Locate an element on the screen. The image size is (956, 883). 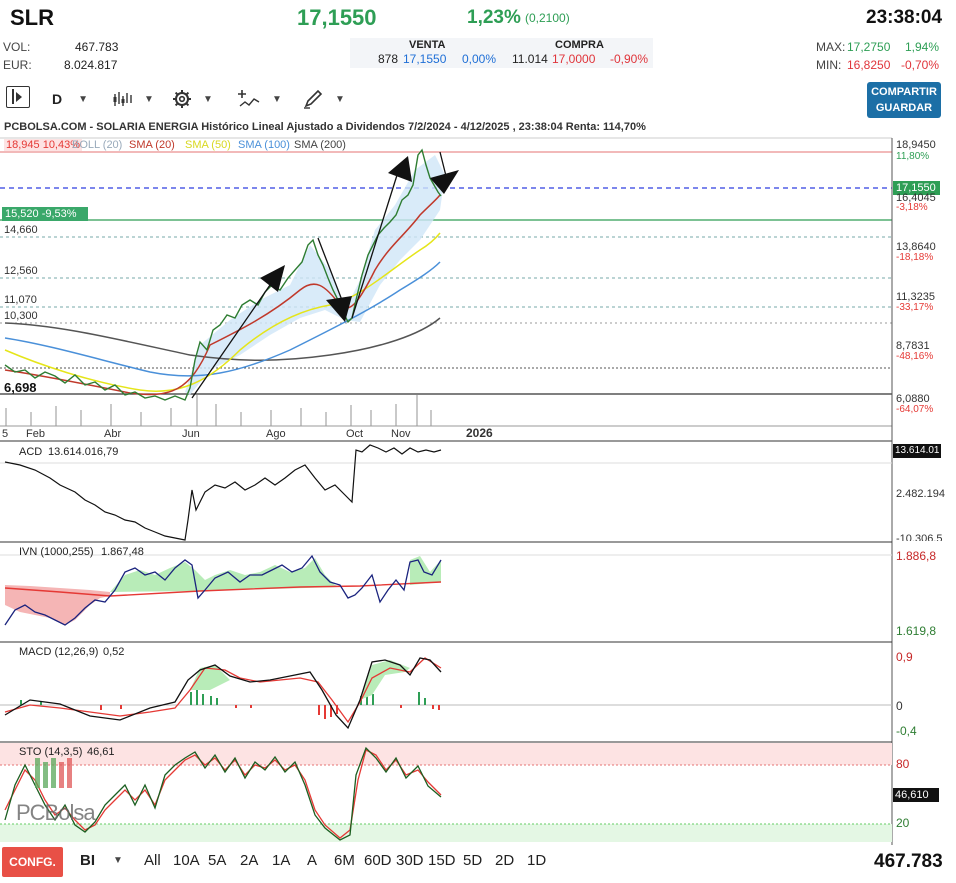
range-a: A is located at coordinates (312, 860).